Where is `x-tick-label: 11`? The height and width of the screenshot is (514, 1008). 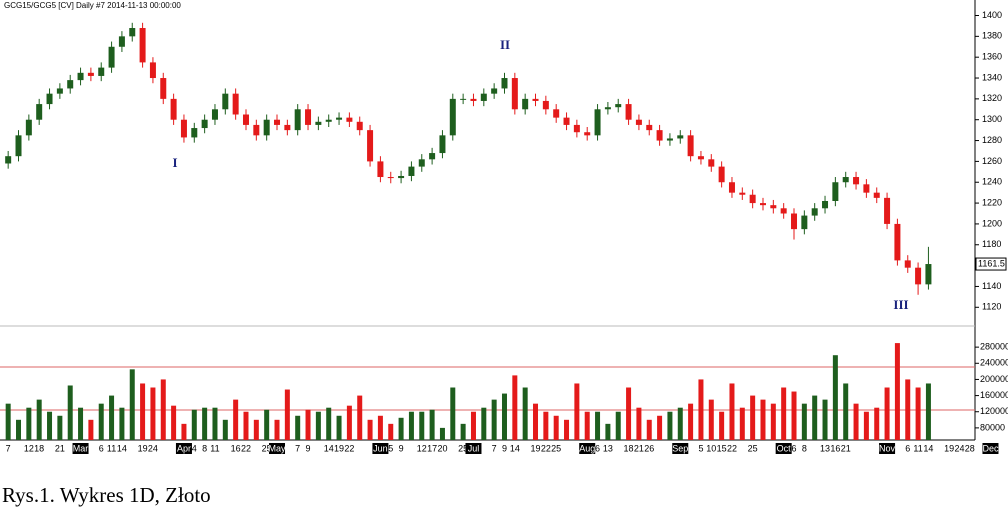 x-tick-label: 11 is located at coordinates (214, 448).